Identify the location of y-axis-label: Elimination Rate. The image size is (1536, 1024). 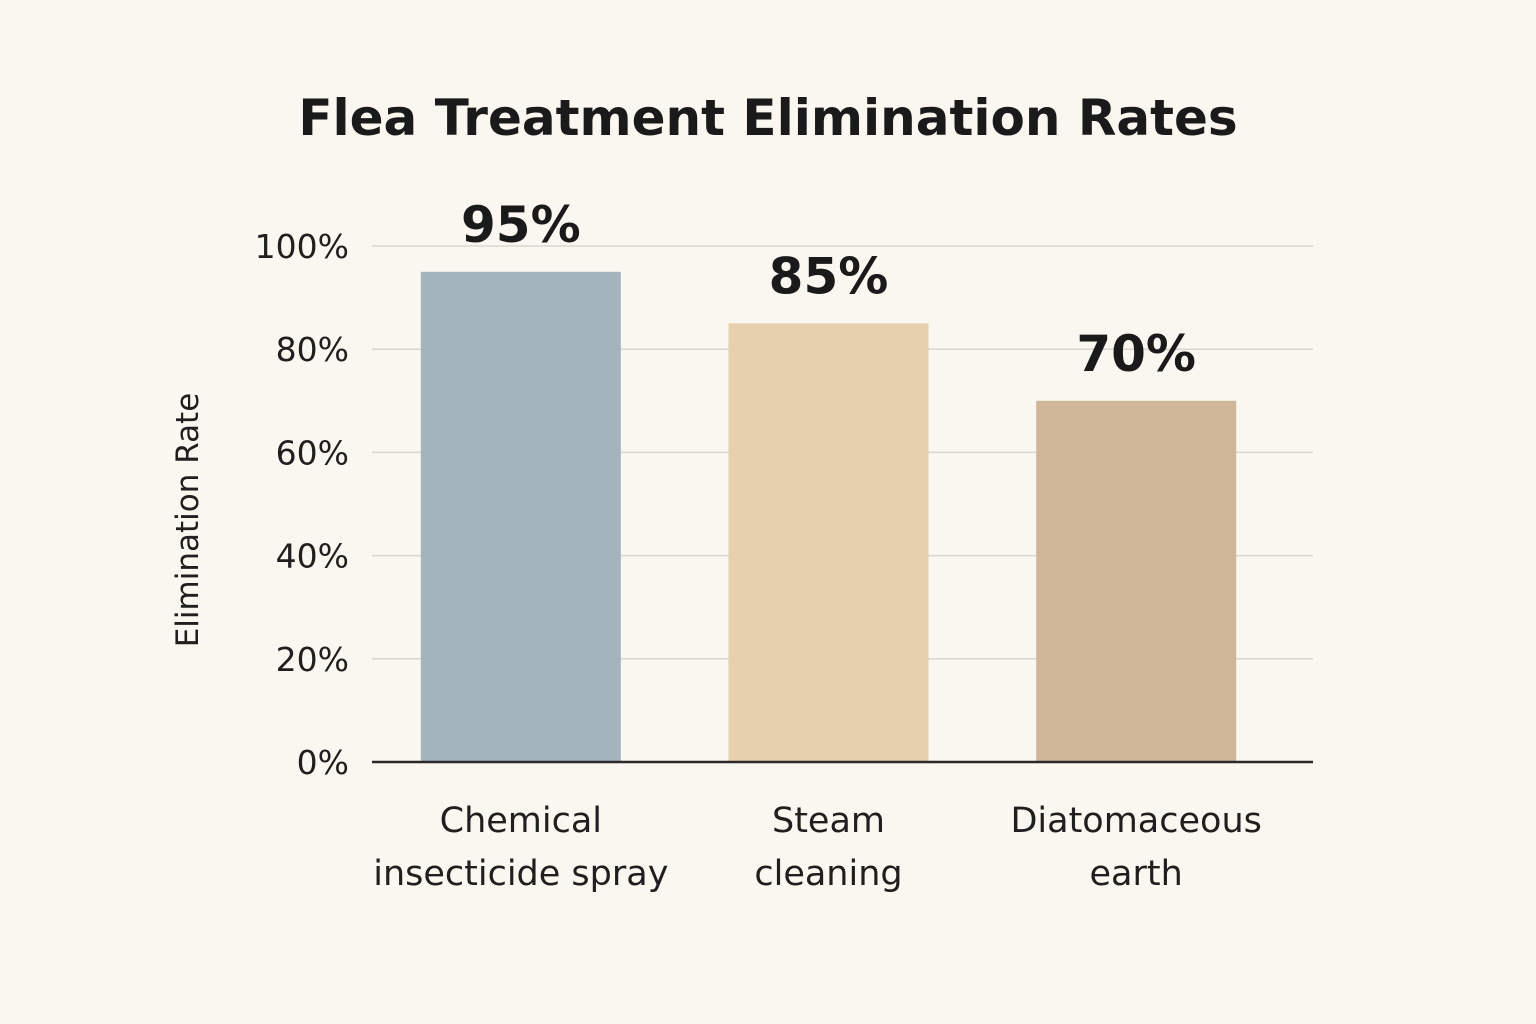
(188, 520).